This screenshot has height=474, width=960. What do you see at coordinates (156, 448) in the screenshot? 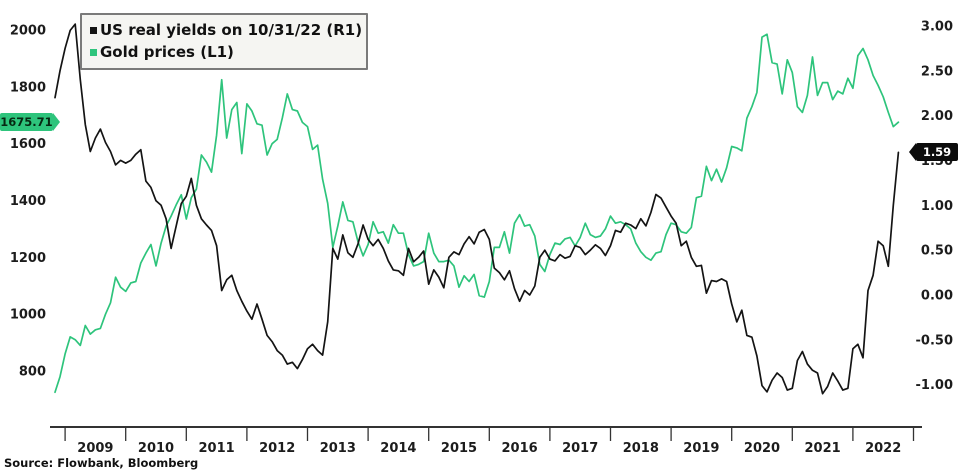
I see `svg-text: 2010` at bounding box center [156, 448].